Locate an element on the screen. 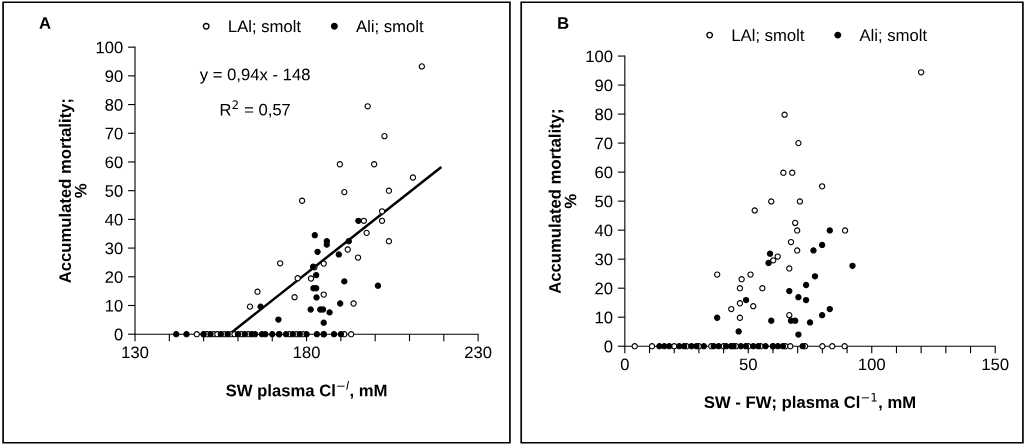  x-axis-title: SW - FW; plasma Cl$^{−1}$, mM is located at coordinates (810, 402).